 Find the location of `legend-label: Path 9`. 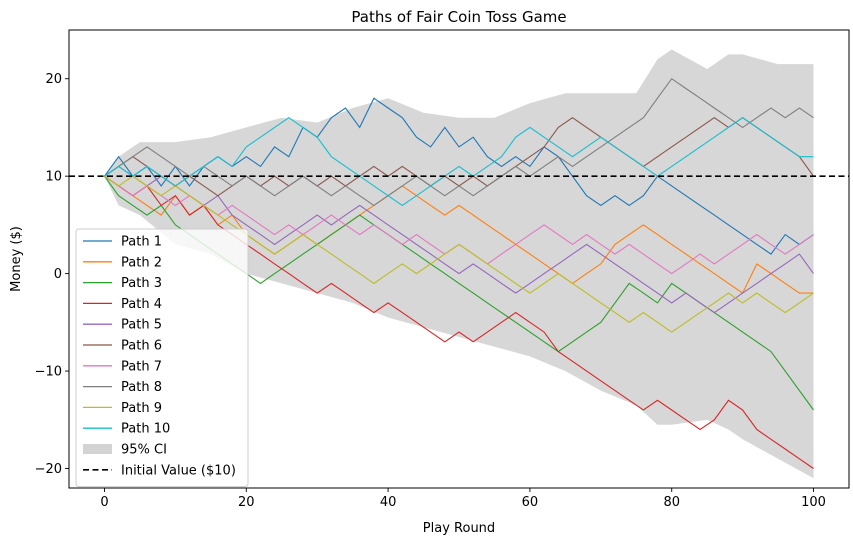

legend-label: Path 9 is located at coordinates (141, 408).